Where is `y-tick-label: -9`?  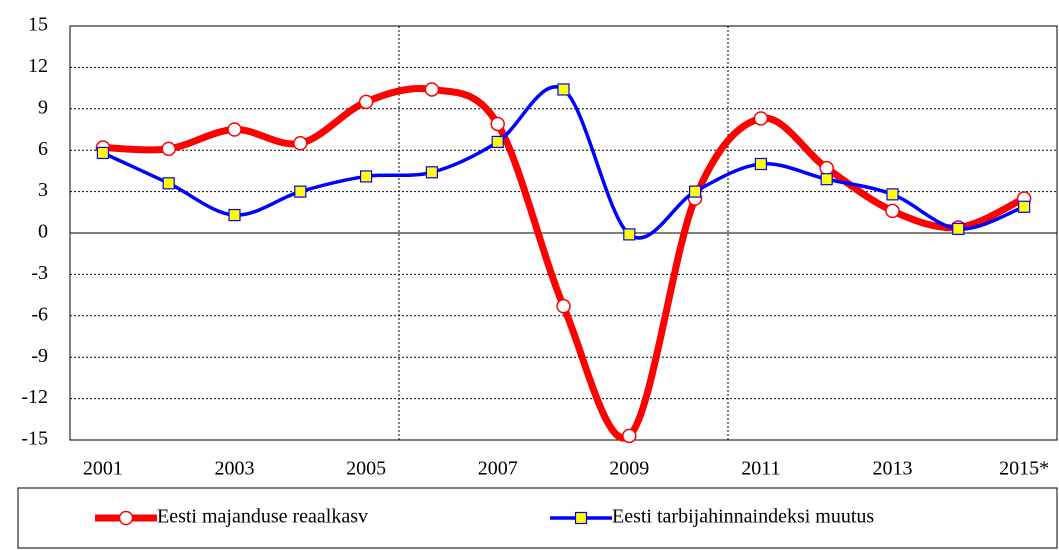
y-tick-label: -9 is located at coordinates (39, 356).